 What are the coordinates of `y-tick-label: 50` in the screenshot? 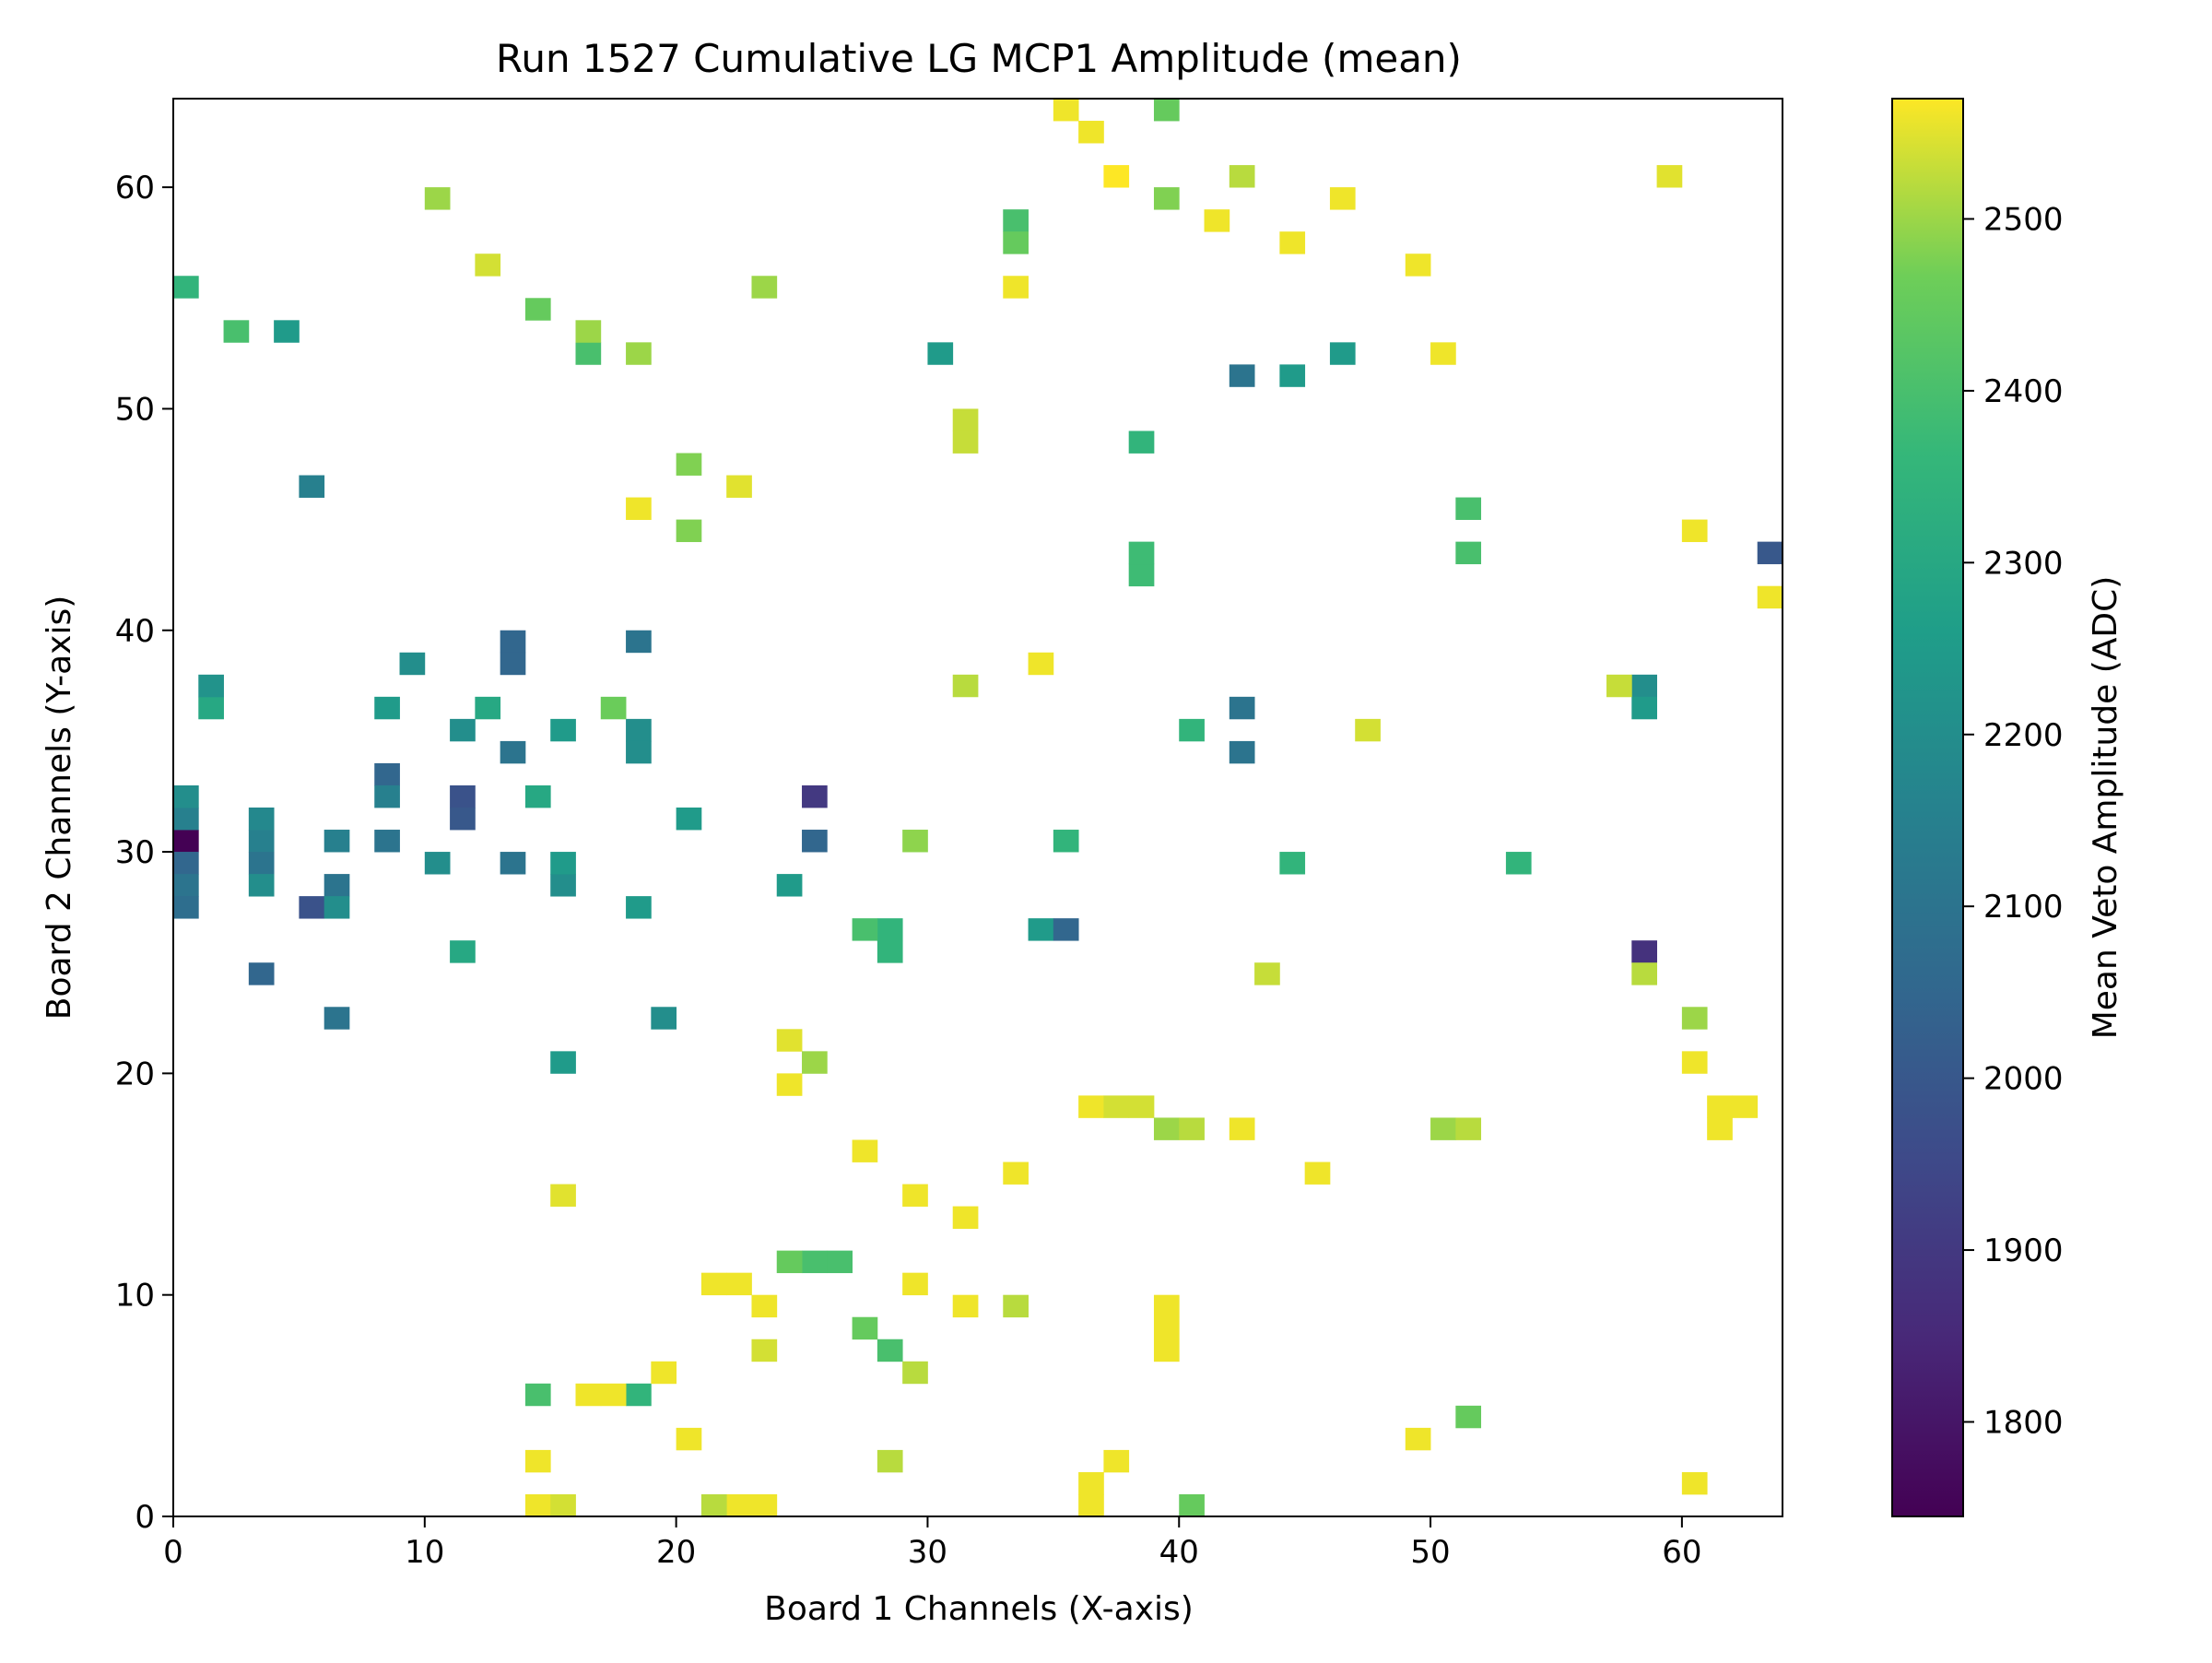 It's located at (135, 409).